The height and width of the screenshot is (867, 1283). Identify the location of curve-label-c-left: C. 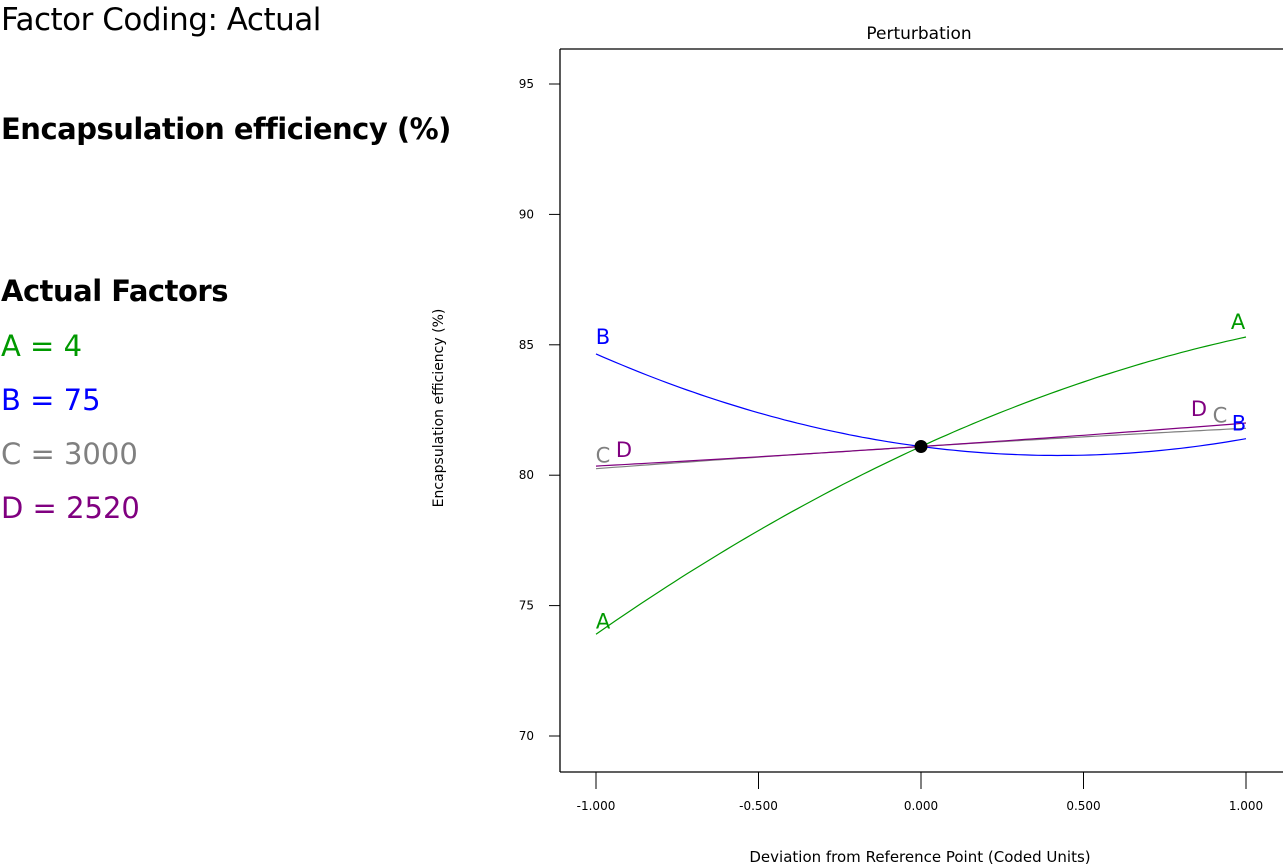
(603, 456).